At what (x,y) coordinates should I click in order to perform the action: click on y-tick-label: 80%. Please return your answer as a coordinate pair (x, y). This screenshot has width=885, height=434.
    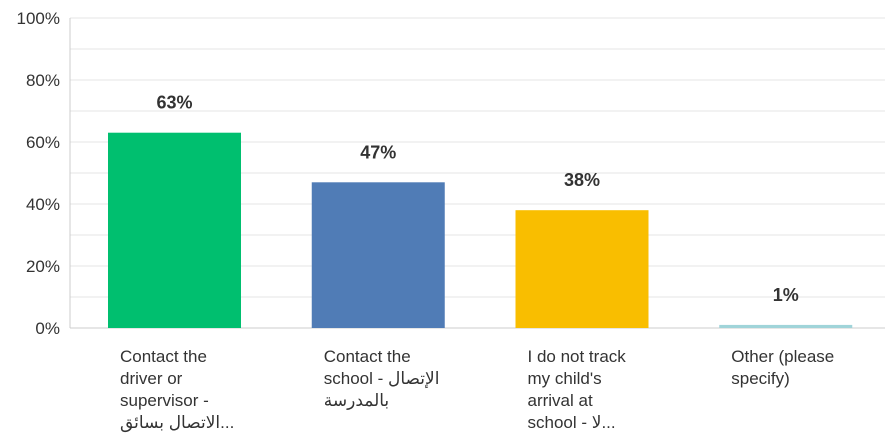
    Looking at the image, I should click on (43, 80).